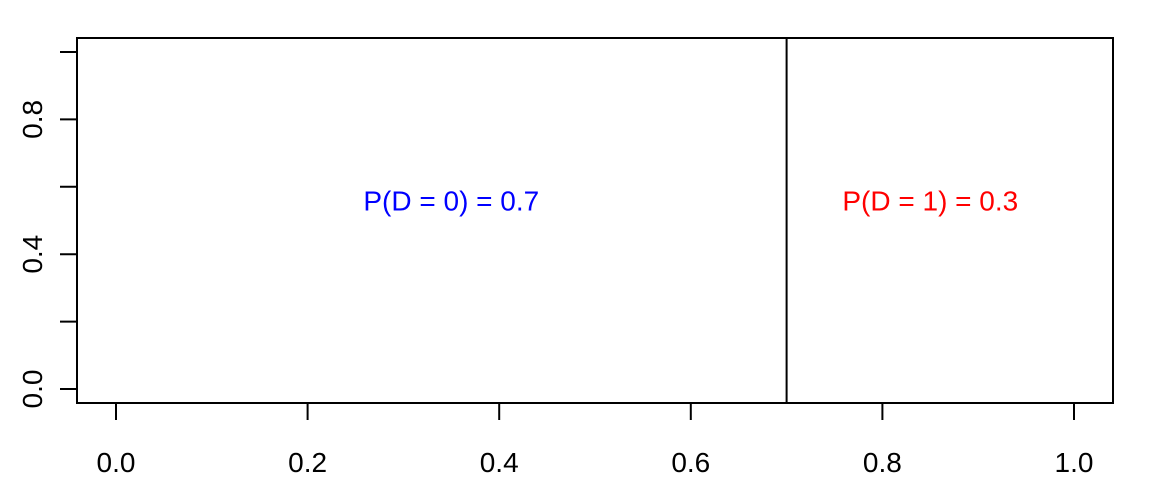 This screenshot has height=480, width=1152. What do you see at coordinates (307, 462) in the screenshot?
I see `x-tick-label: 0.2` at bounding box center [307, 462].